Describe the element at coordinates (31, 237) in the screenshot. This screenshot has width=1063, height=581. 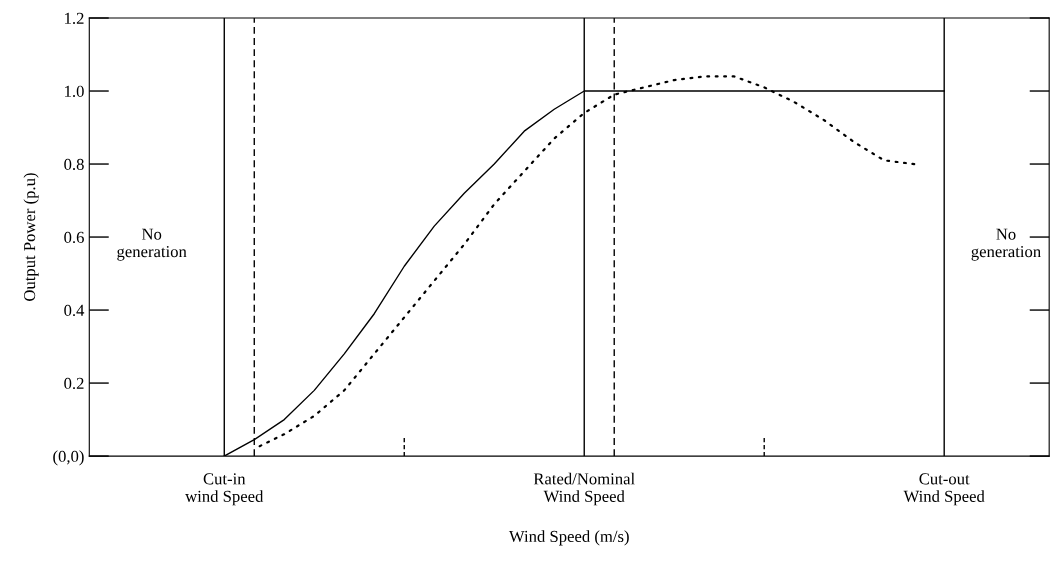
I see `y-axis-title: Output Power (p.u)` at that location.